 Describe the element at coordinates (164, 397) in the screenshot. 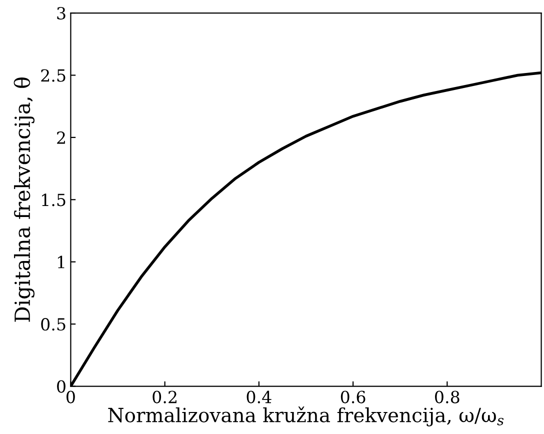

I see `x-tick-label: 0.2` at that location.